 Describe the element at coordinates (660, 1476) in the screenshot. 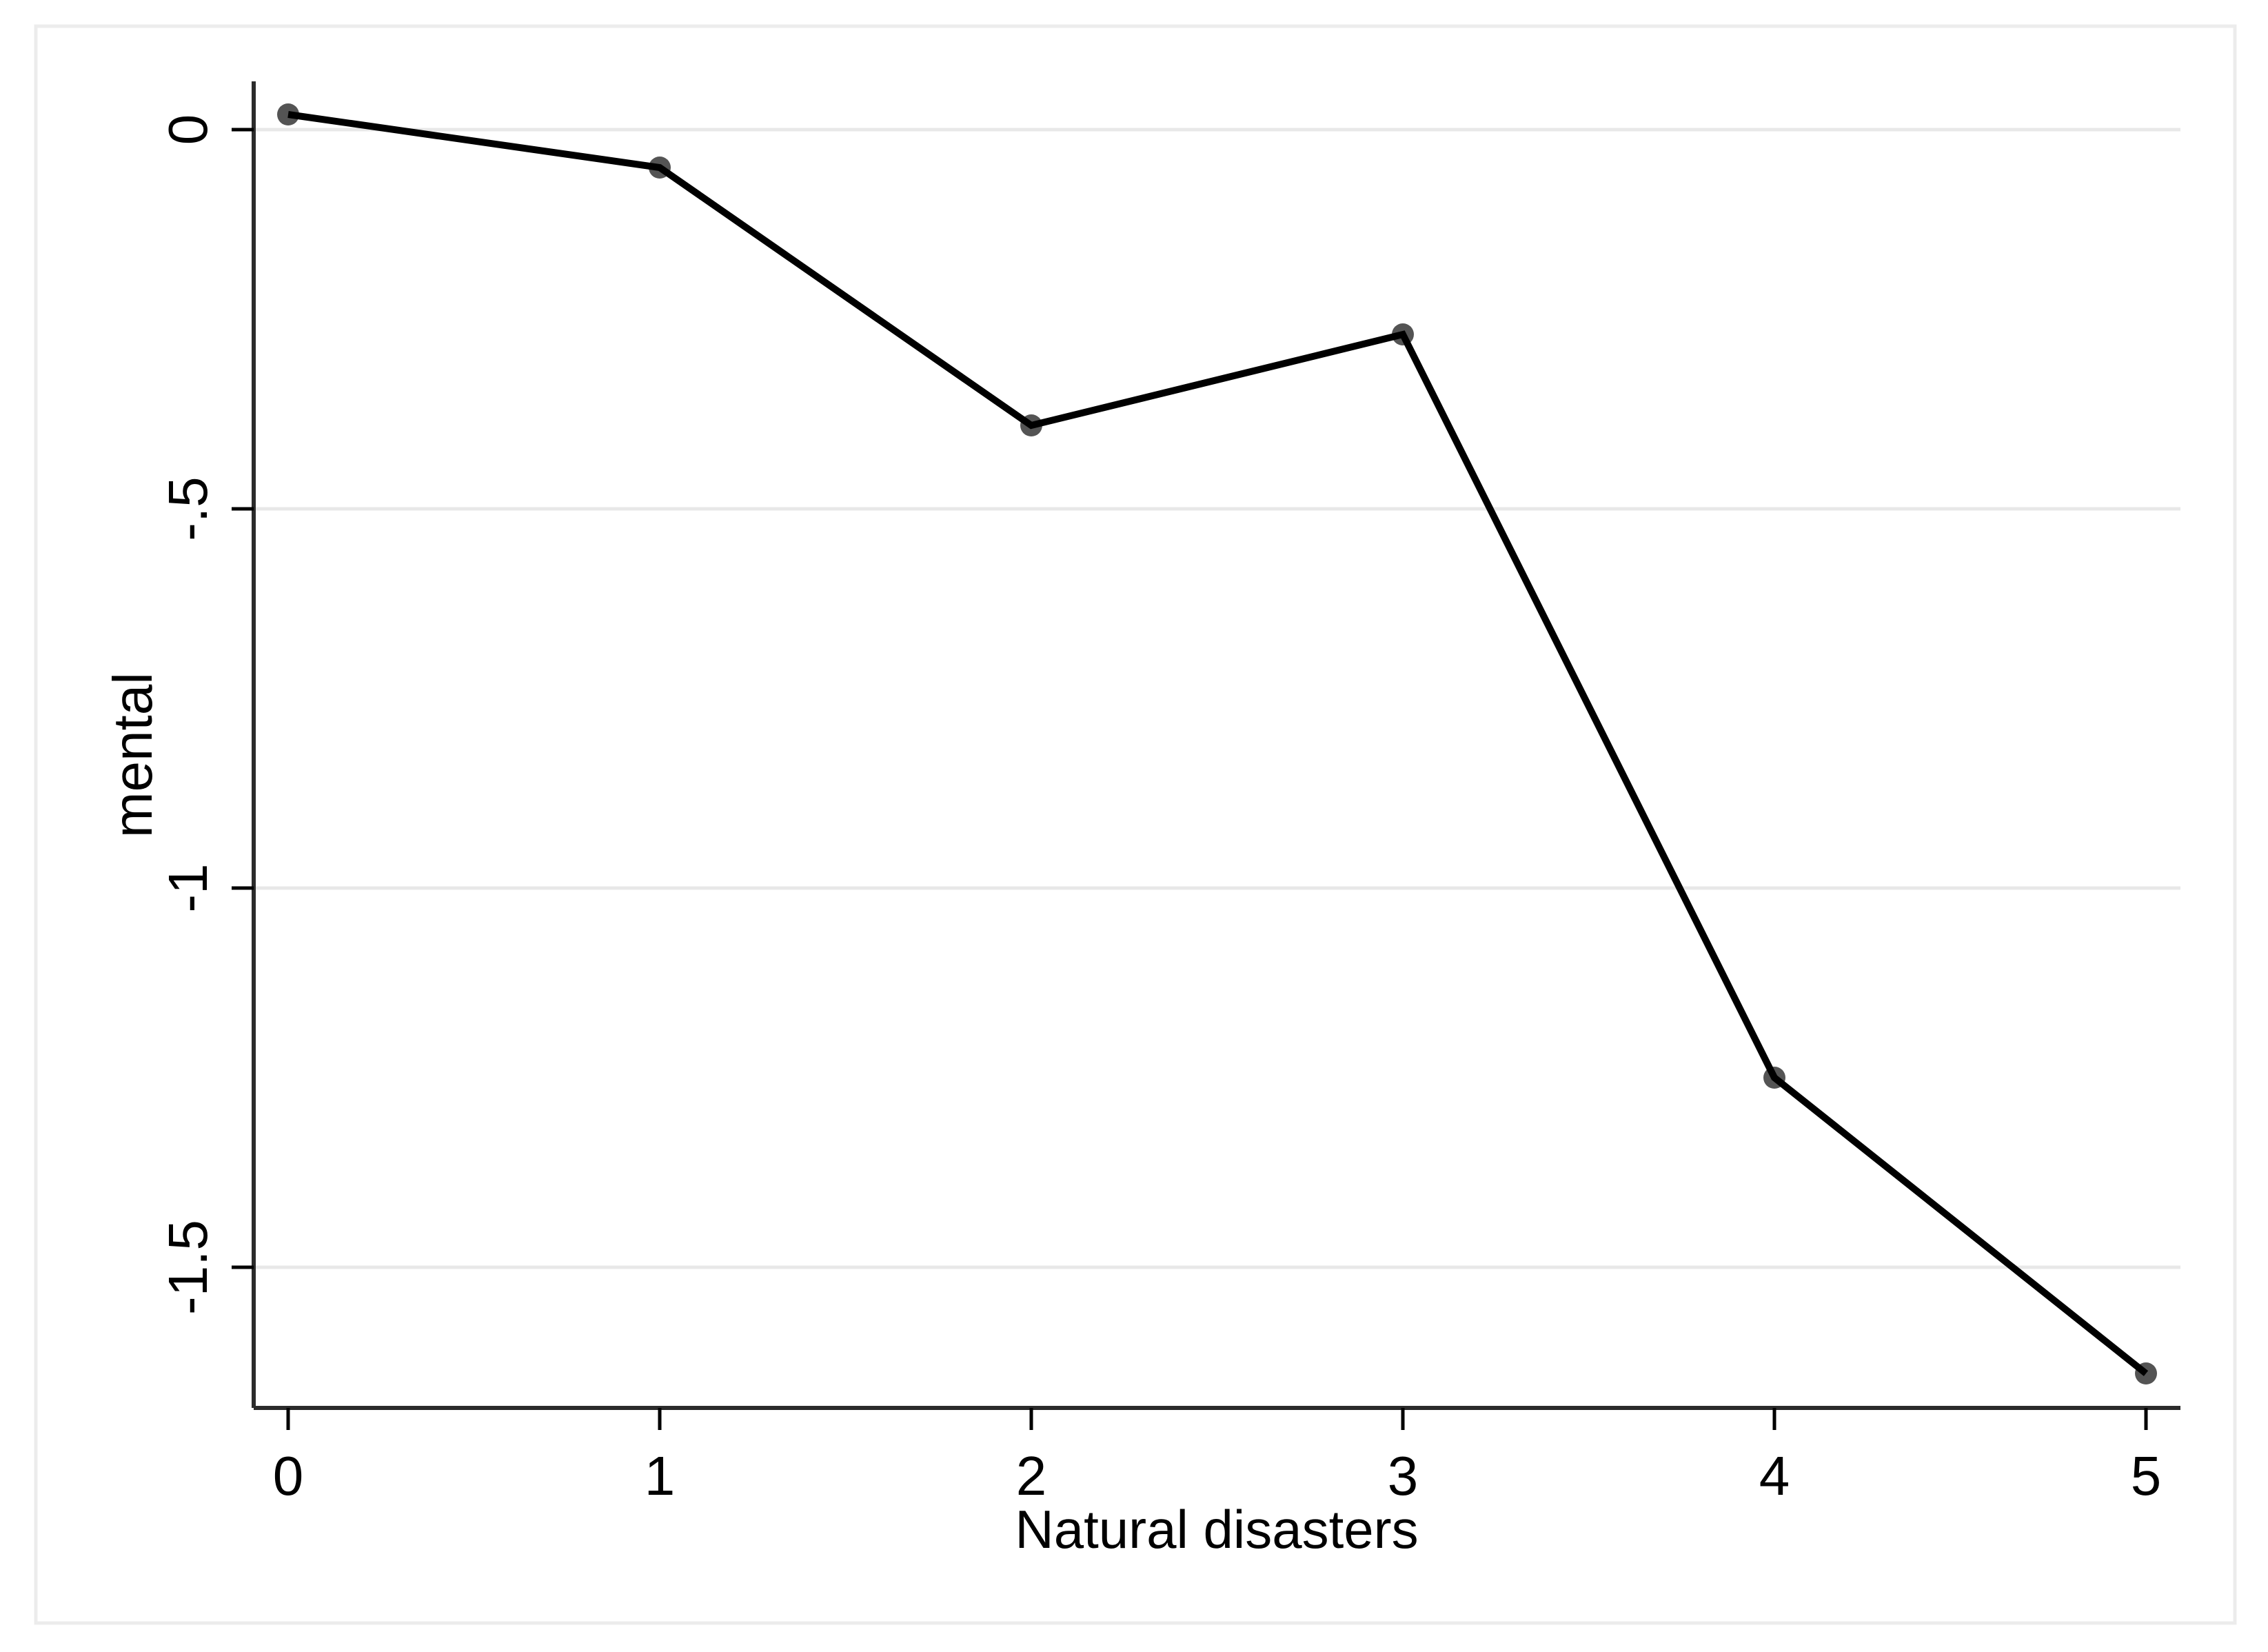

I see `x-tick-label: 1` at that location.